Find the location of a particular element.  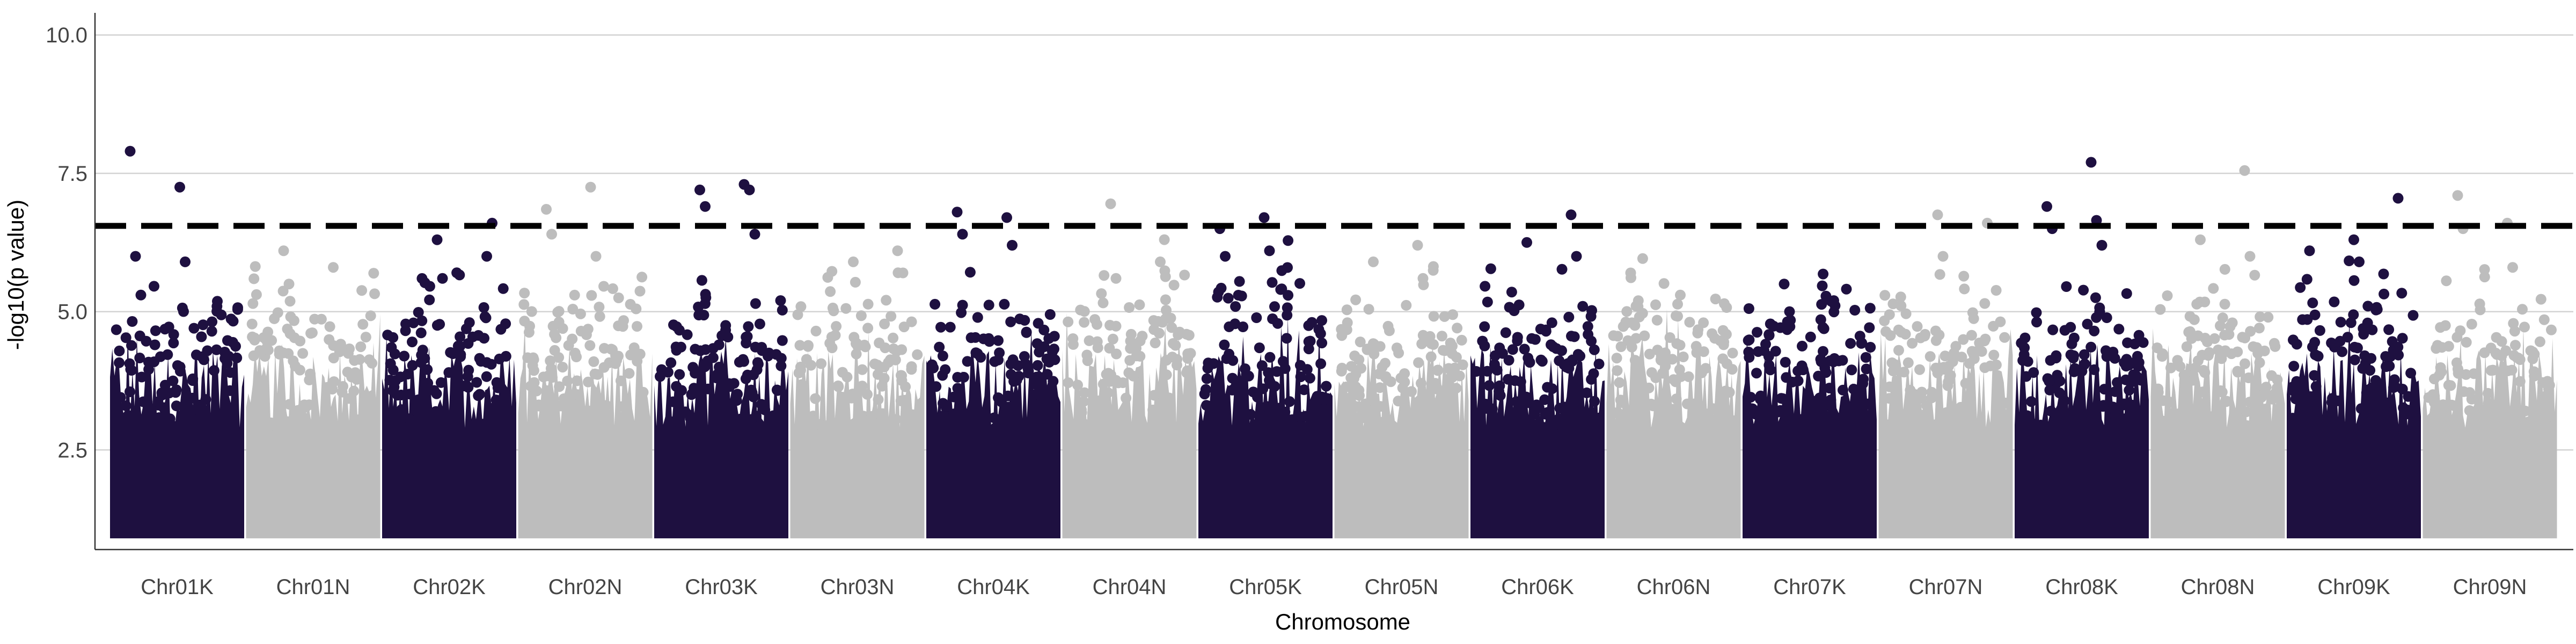

dense-points-Chr06K is located at coordinates (1537, 442).